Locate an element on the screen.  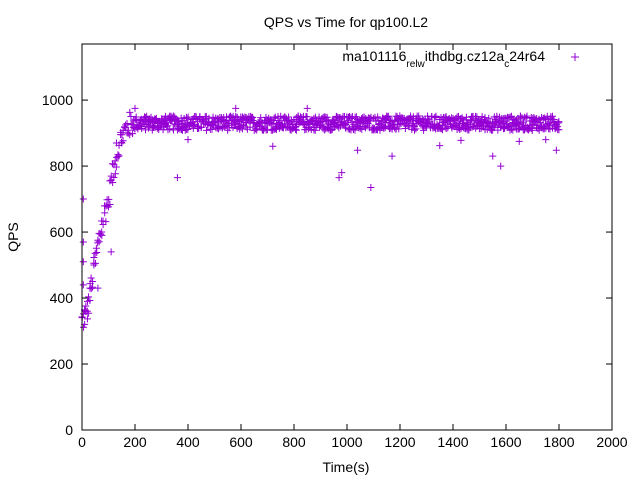
y-tick-label: 0 is located at coordinates (69, 430).